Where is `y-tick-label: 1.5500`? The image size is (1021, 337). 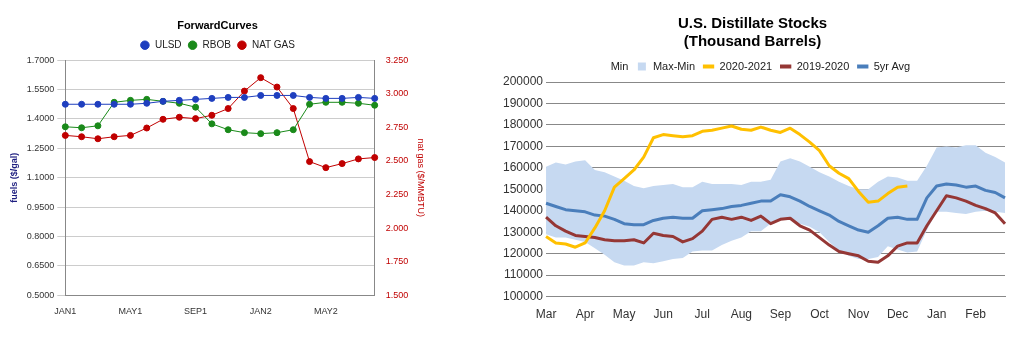
y-tick-label: 1.5500 is located at coordinates (40, 89).